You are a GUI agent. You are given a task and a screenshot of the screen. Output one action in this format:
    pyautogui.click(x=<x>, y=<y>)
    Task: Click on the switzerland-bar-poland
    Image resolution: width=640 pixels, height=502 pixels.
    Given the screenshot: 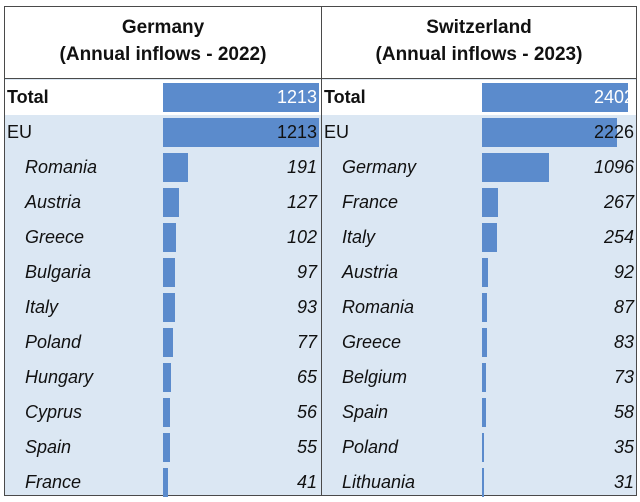 What is the action you would take?
    pyautogui.click(x=483, y=447)
    